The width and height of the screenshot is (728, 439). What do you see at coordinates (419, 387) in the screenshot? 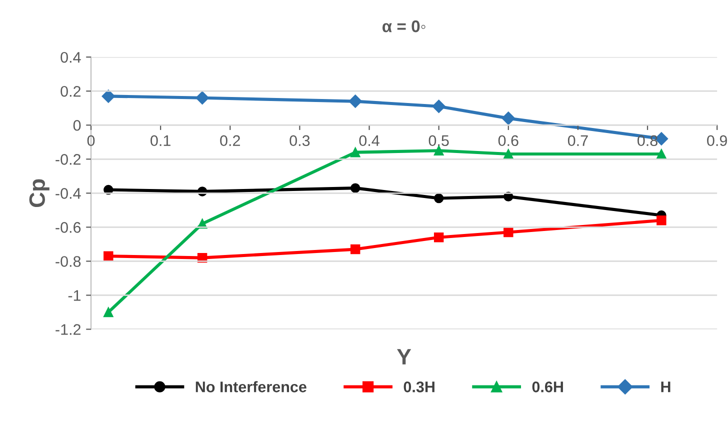
I see `legend-label: 0.3H` at bounding box center [419, 387].